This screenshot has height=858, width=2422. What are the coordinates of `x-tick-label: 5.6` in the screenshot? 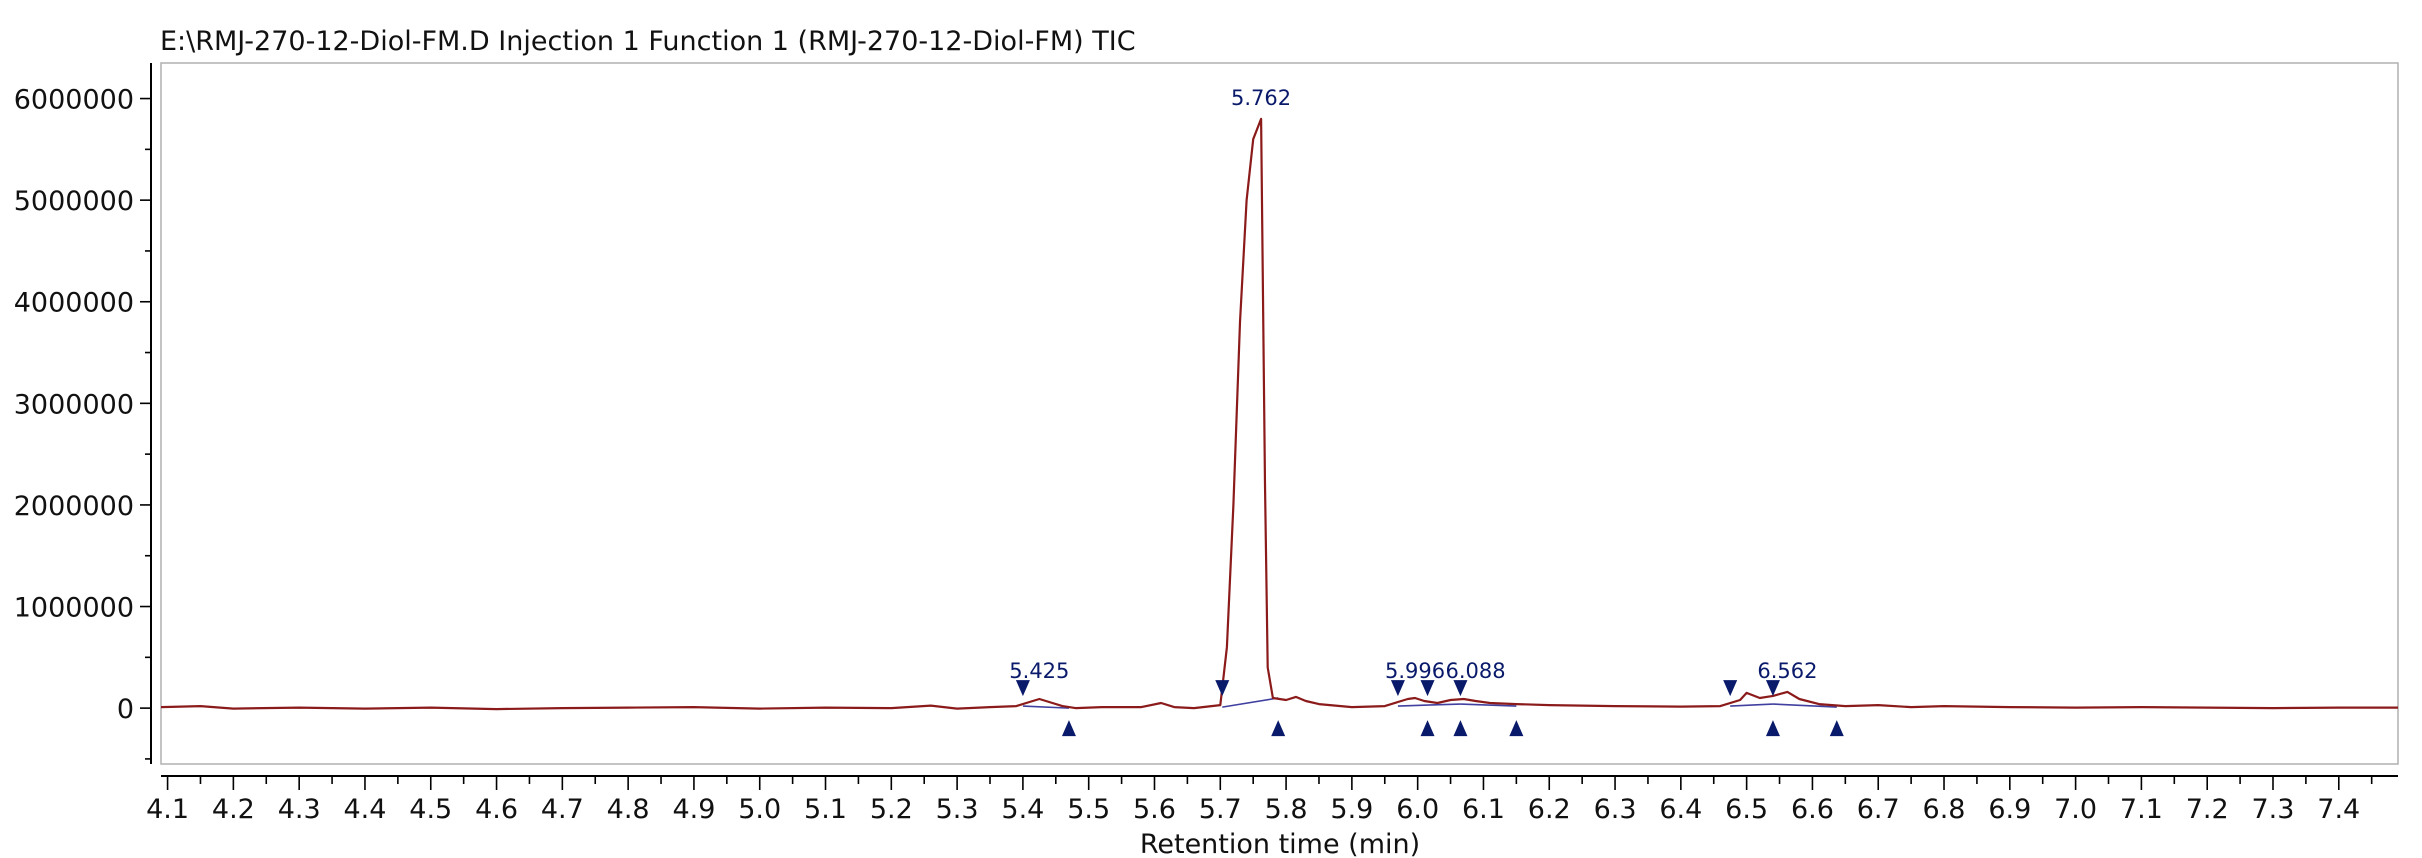 It's located at (1154, 809).